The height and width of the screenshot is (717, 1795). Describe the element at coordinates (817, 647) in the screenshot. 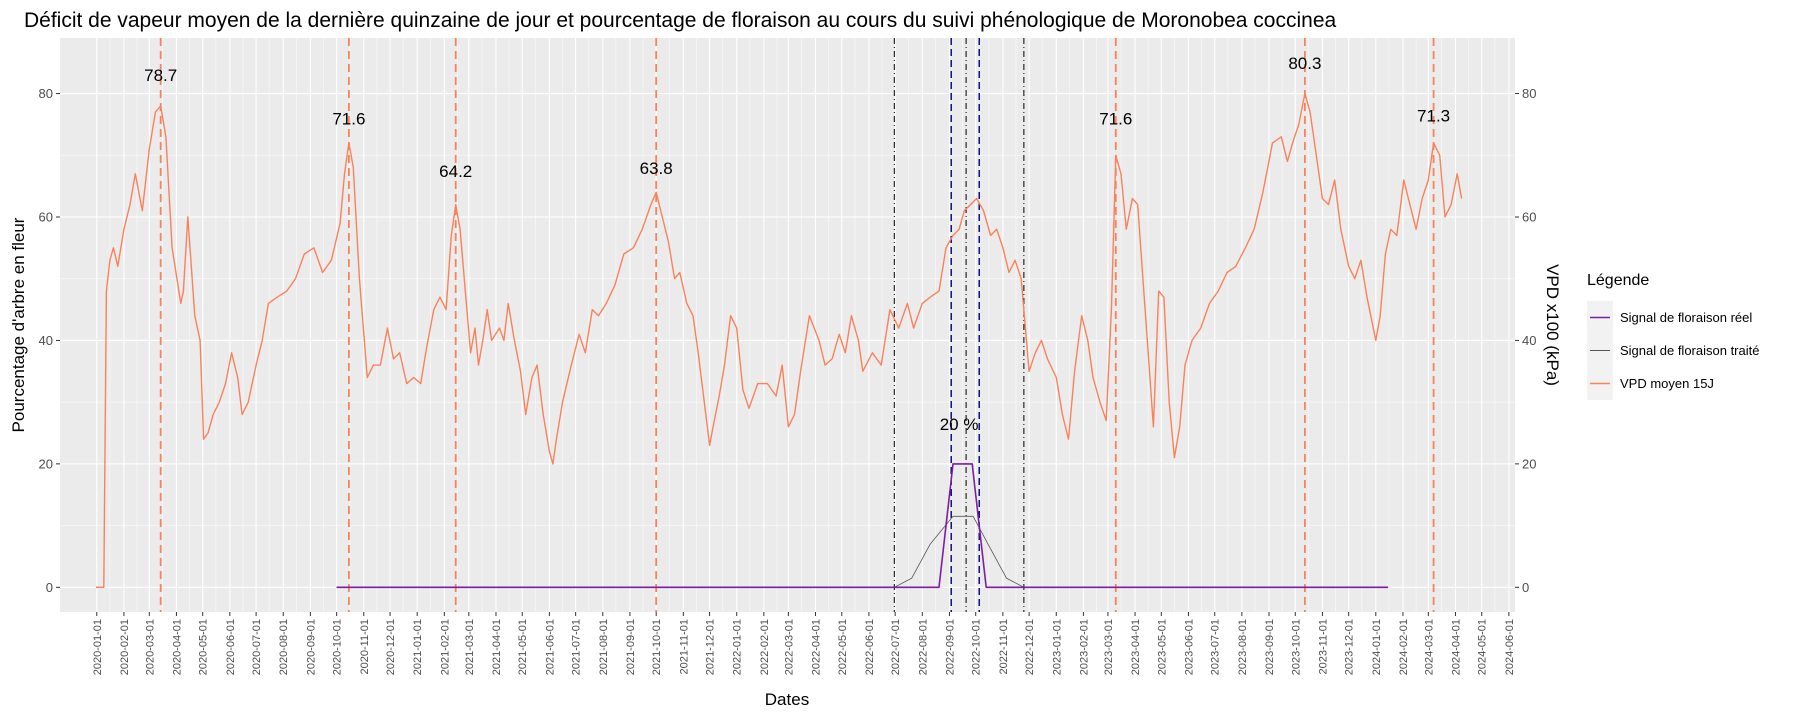

I see `x-tick-label: 2022-04-01` at that location.